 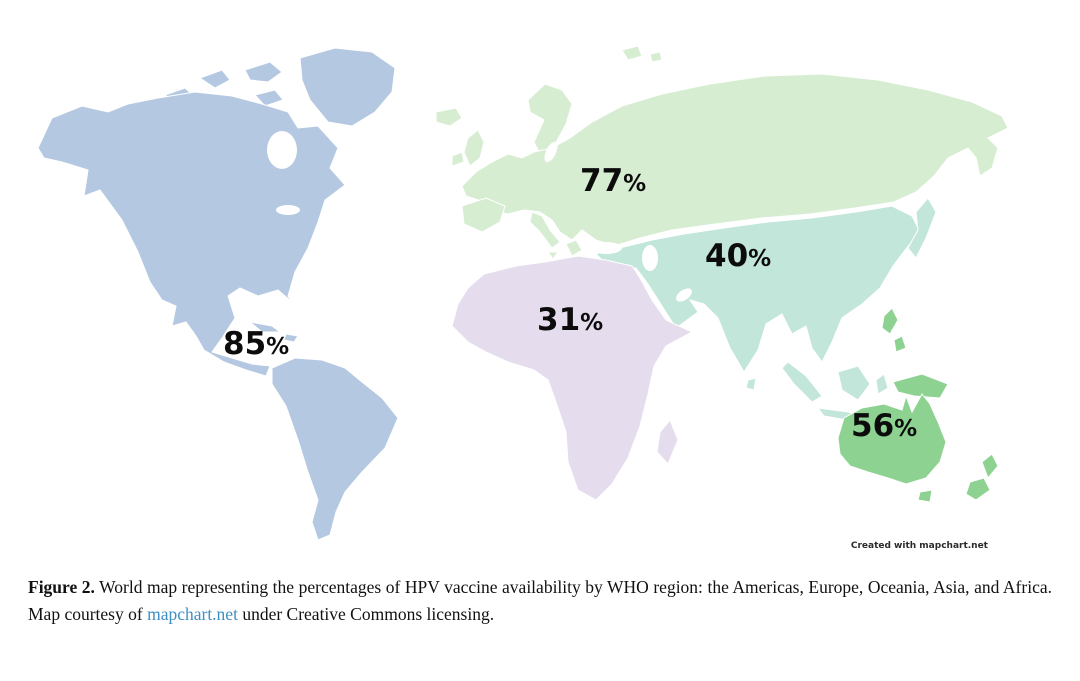 I want to click on baltic-sea, so click(x=551, y=152).